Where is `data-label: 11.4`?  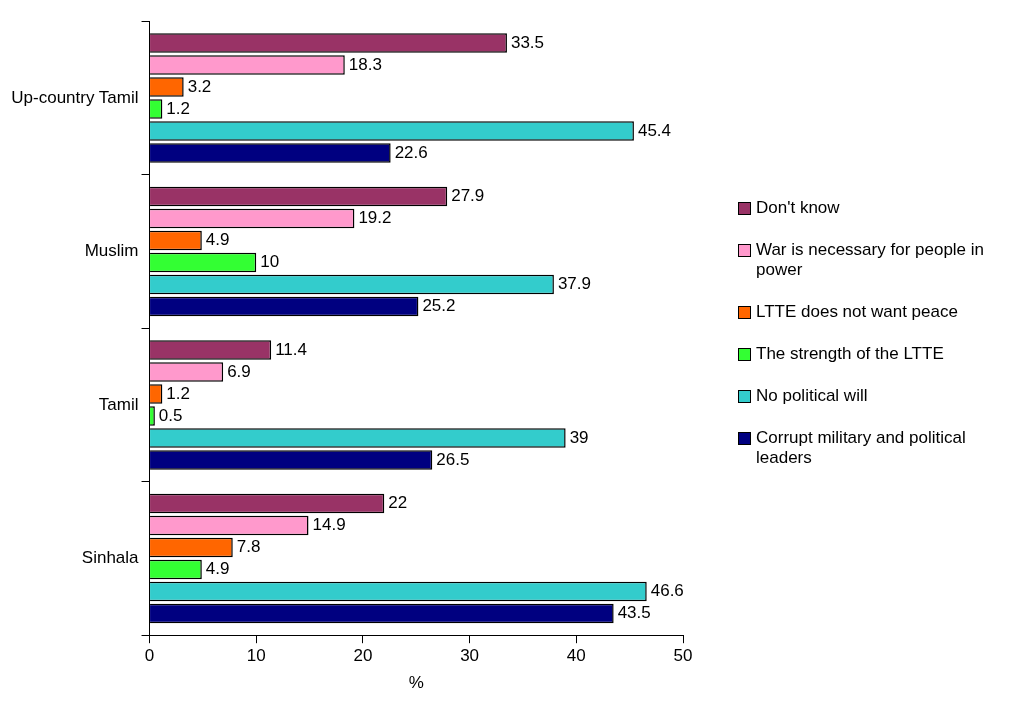
data-label: 11.4 is located at coordinates (291, 349).